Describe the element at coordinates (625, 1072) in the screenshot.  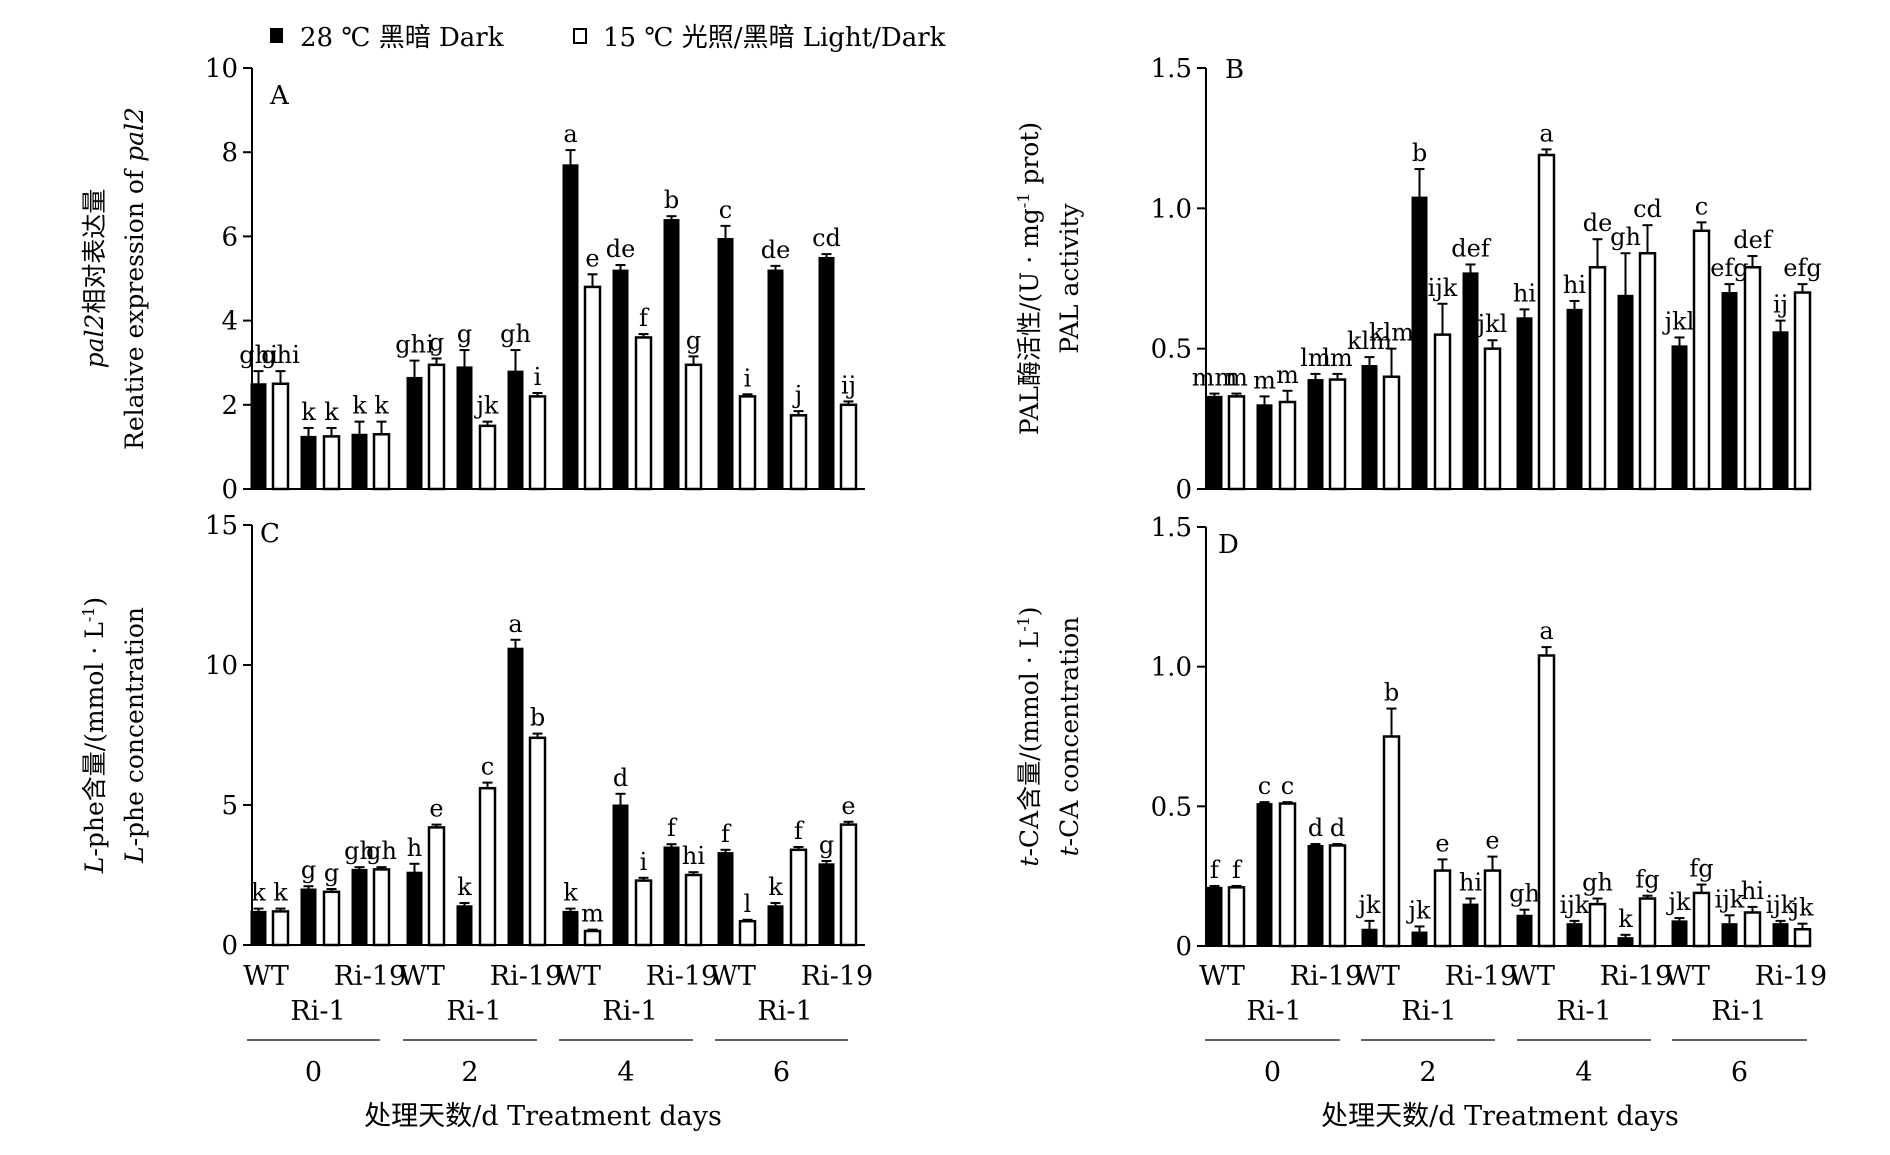
I see `day-label: 4` at that location.